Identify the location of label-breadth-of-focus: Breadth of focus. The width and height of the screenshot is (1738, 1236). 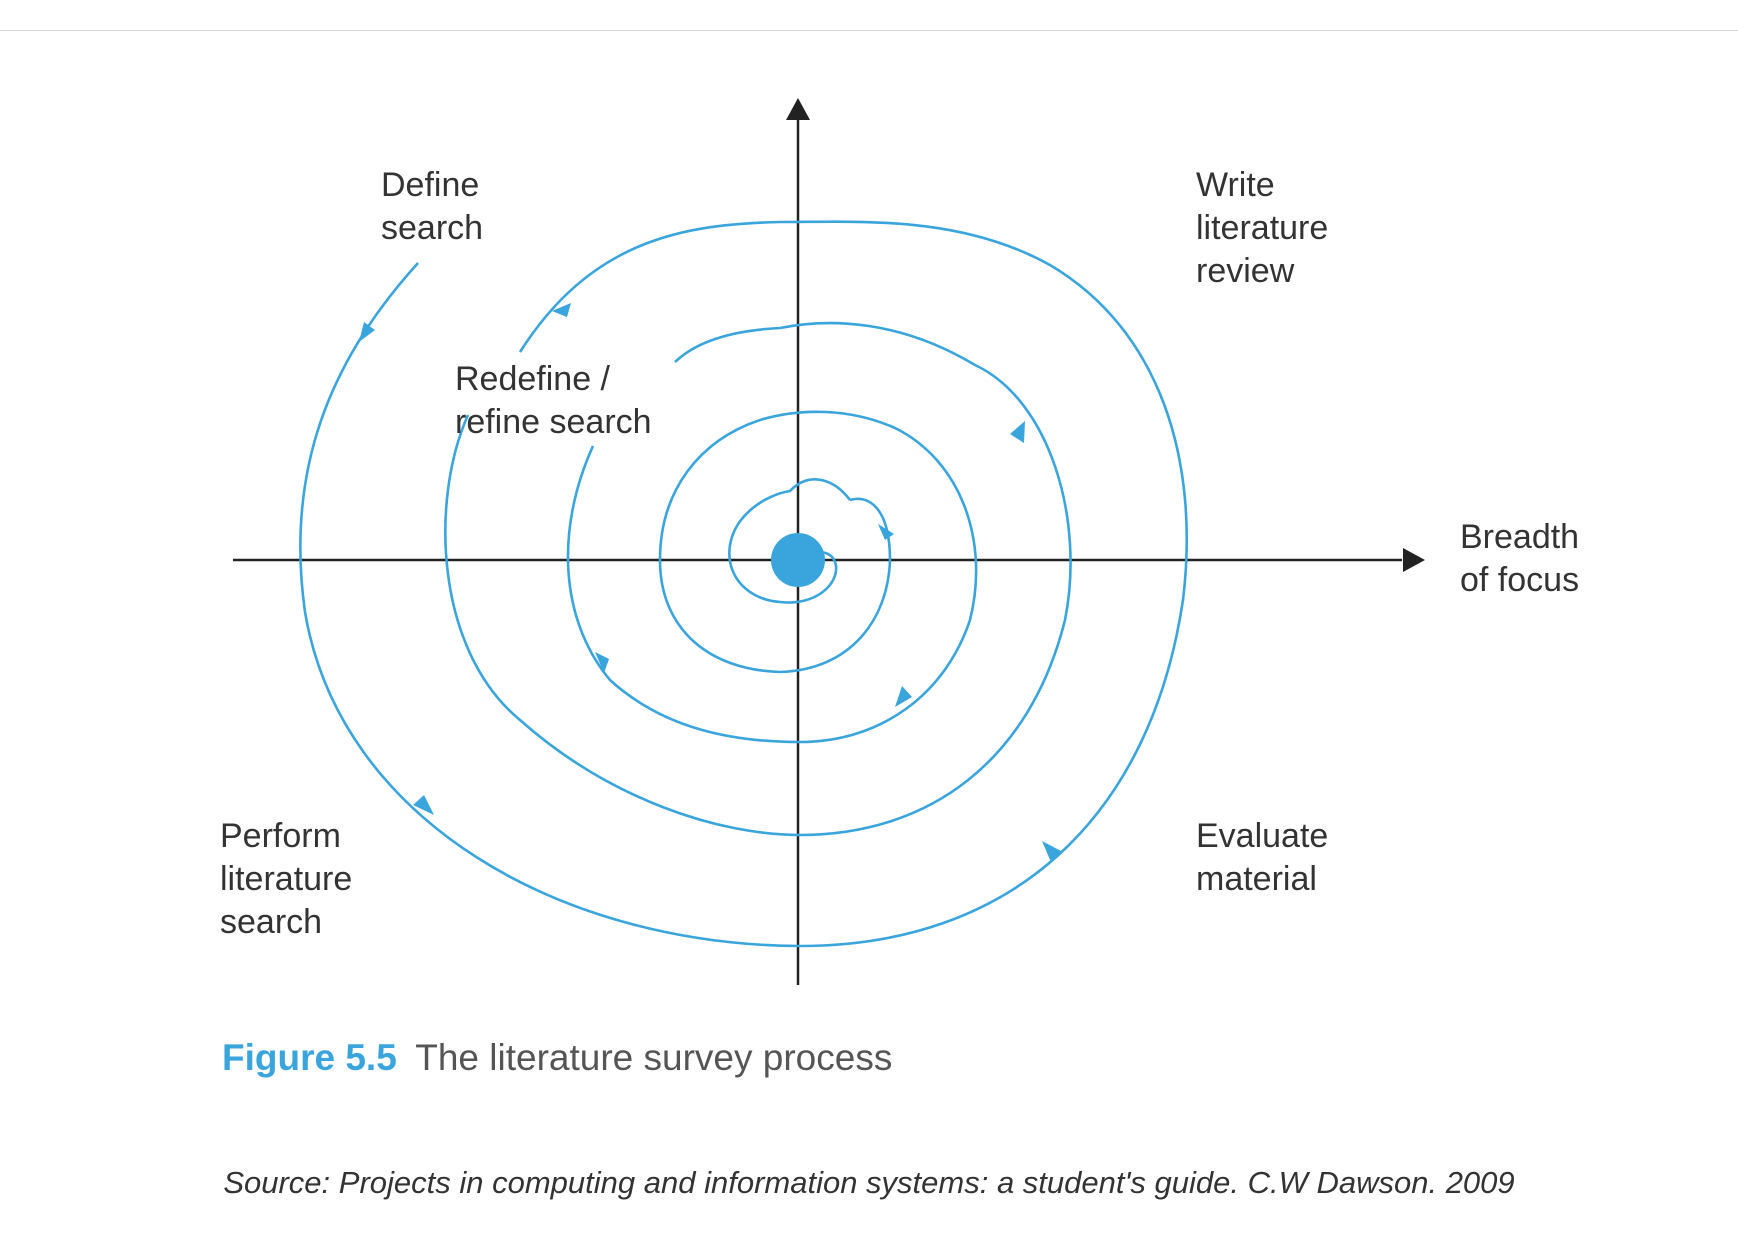
(1524, 558).